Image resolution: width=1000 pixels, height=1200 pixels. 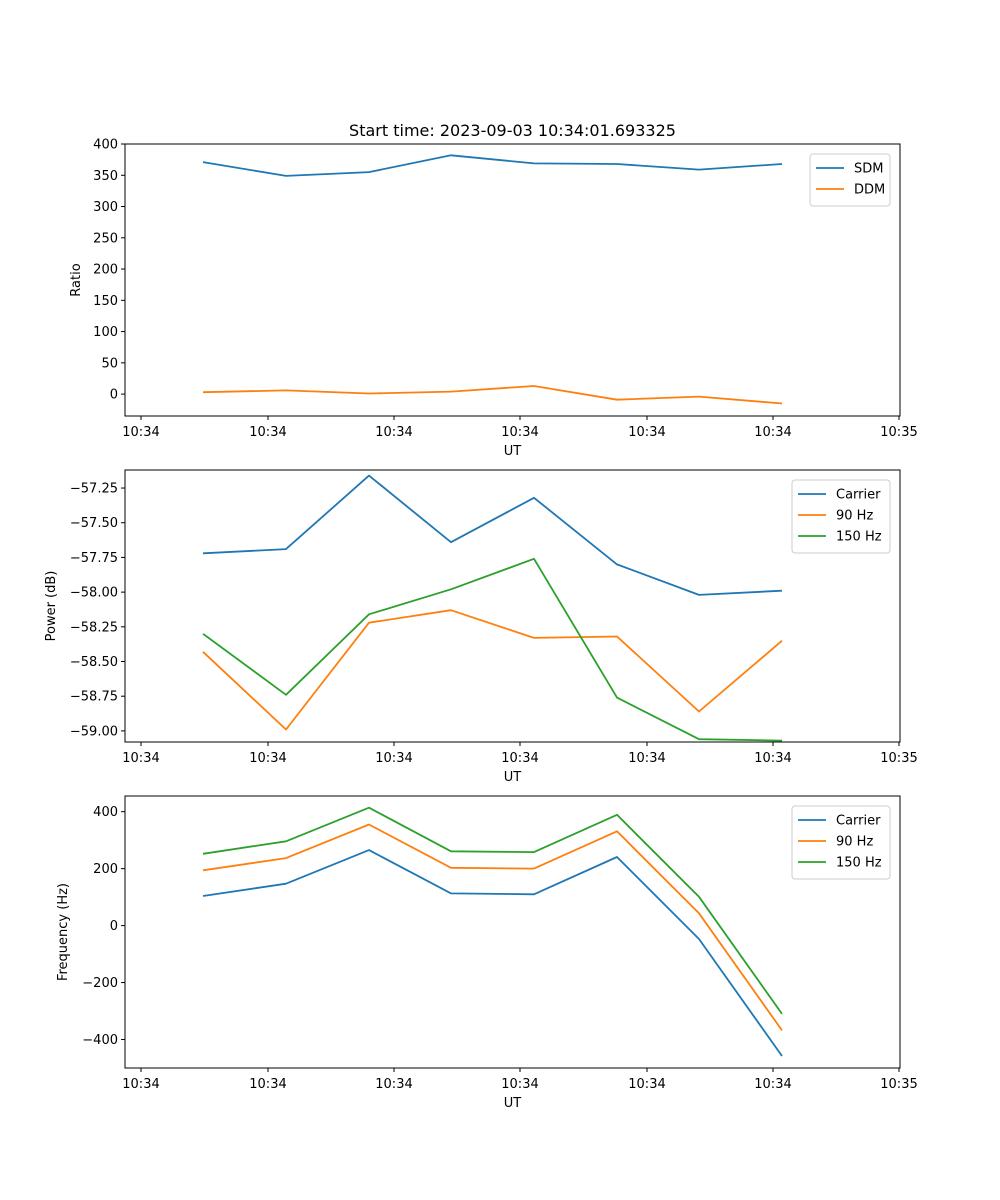 I want to click on y-tick-label: 150, so click(x=105, y=301).